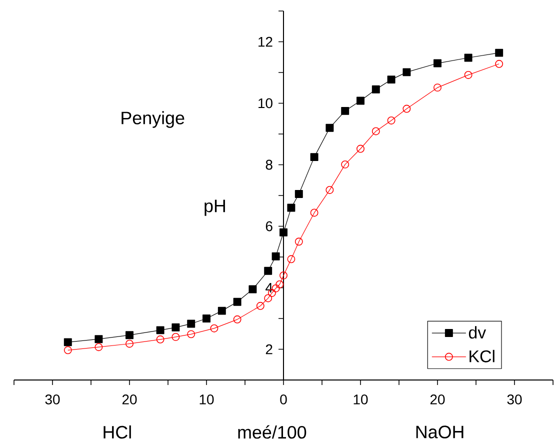 Image resolution: width=554 pixels, height=447 pixels. I want to click on y-tick-label: 12, so click(265, 41).